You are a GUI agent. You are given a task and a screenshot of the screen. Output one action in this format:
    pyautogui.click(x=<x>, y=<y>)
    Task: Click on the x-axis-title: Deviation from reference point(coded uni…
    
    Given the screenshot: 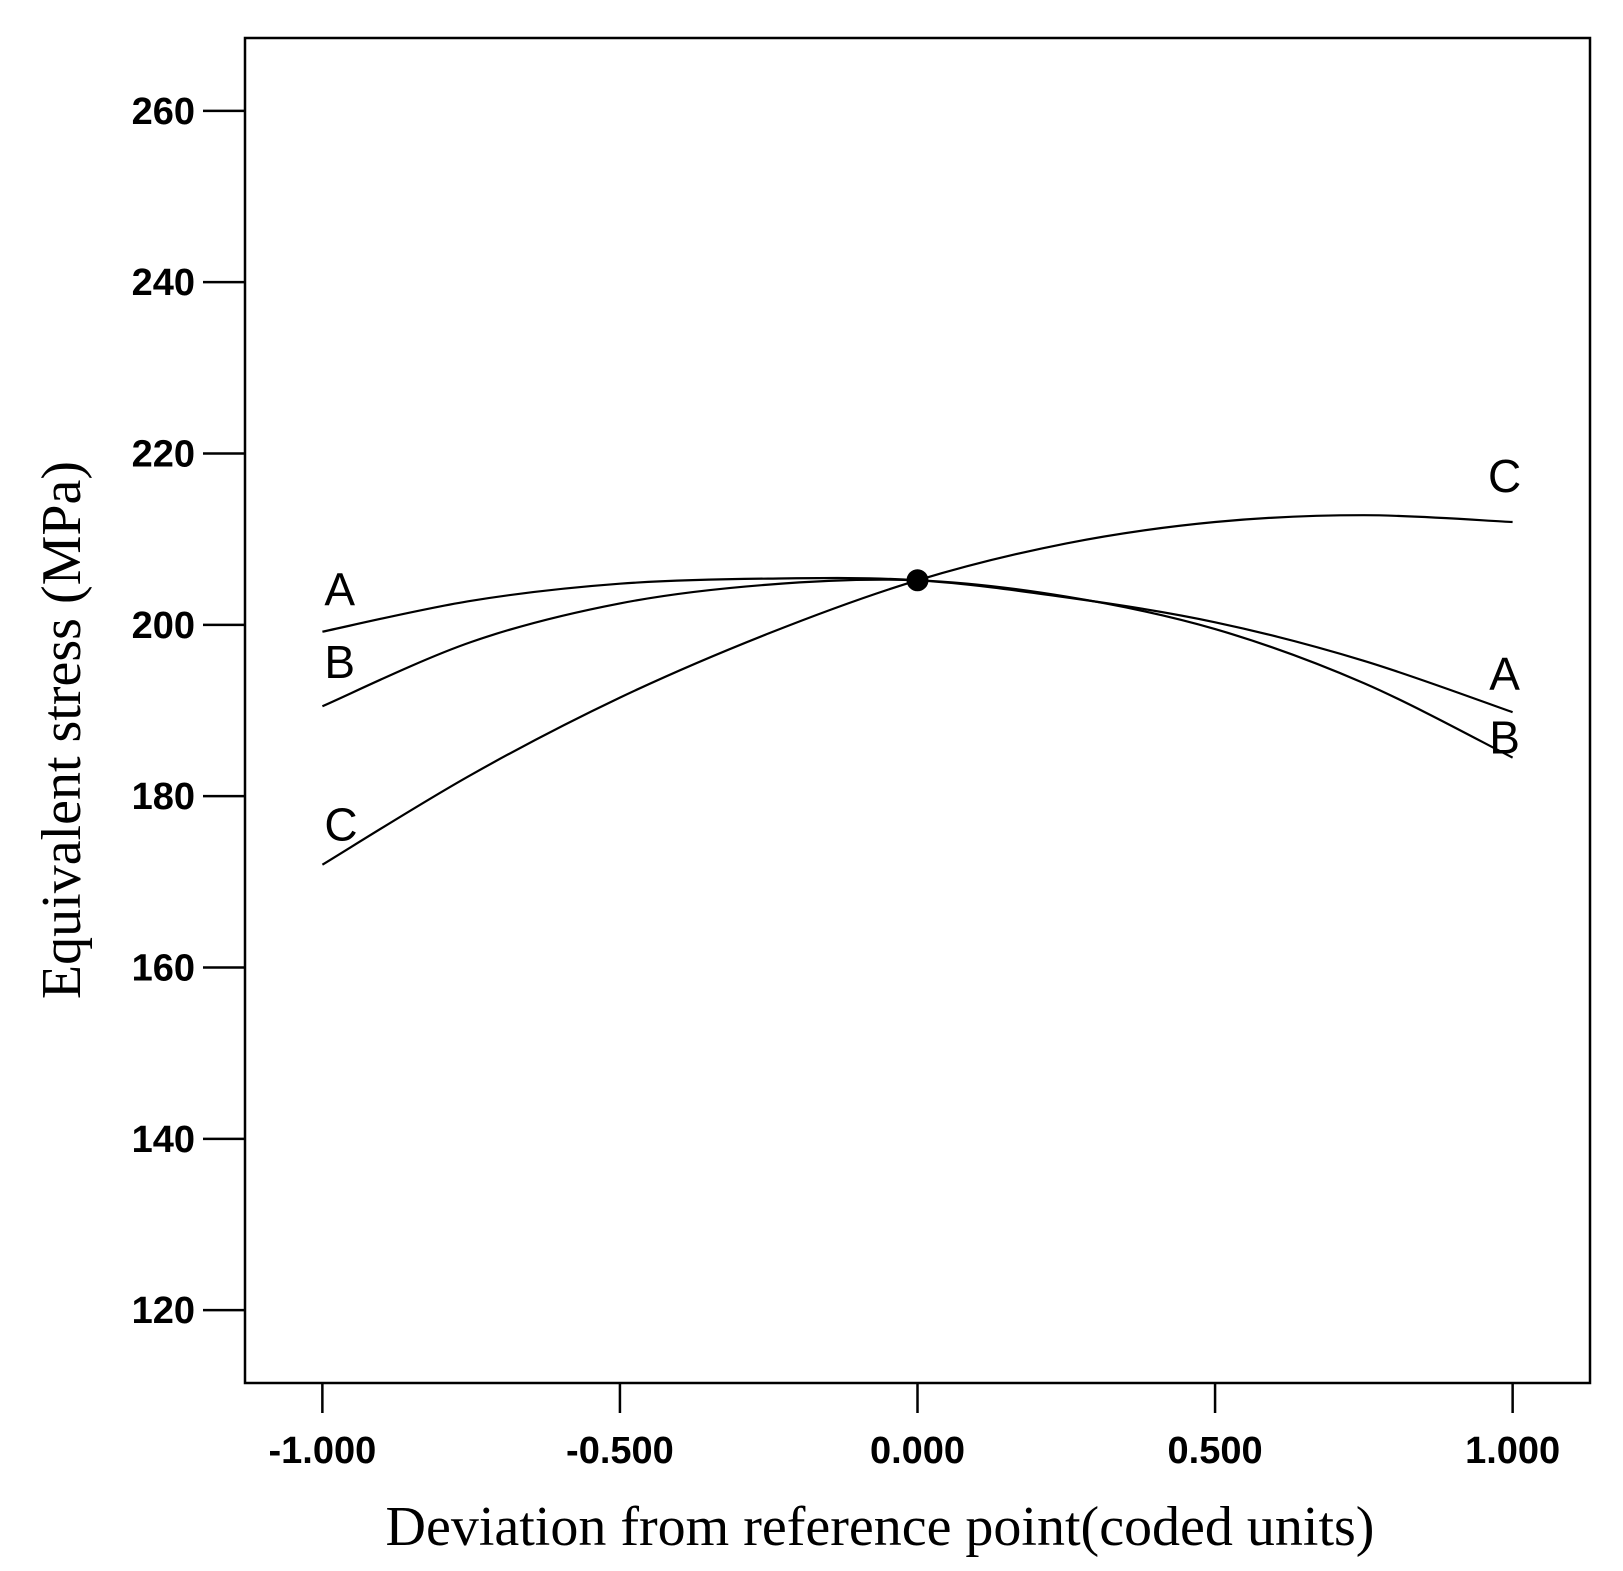 What is the action you would take?
    pyautogui.click(x=880, y=1527)
    